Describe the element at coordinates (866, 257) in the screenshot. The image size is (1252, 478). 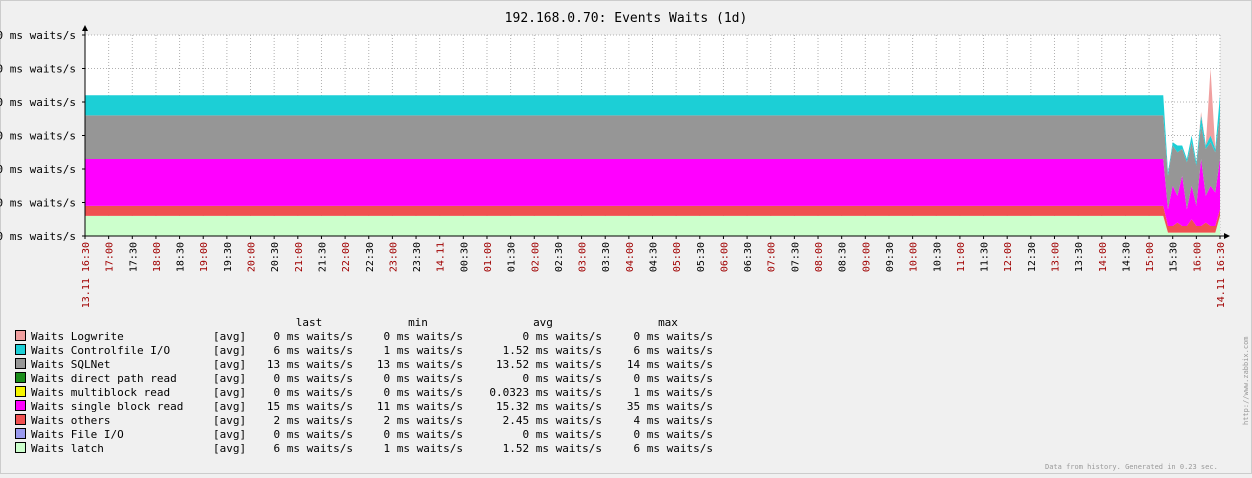
I see `x-tick-label: 09:00` at that location.